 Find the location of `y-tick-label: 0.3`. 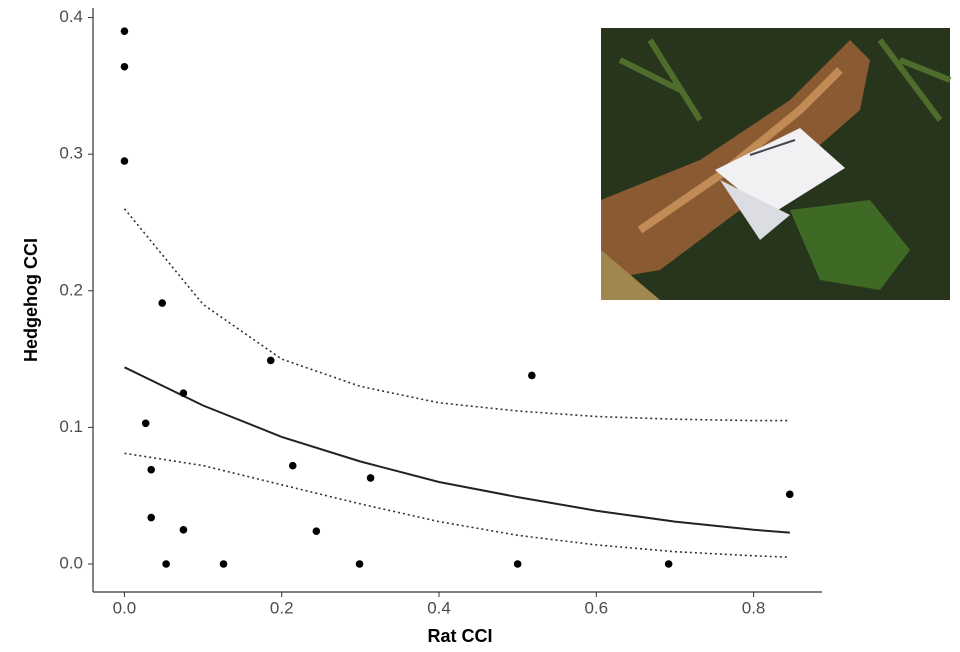

y-tick-label: 0.3 is located at coordinates (71, 153).